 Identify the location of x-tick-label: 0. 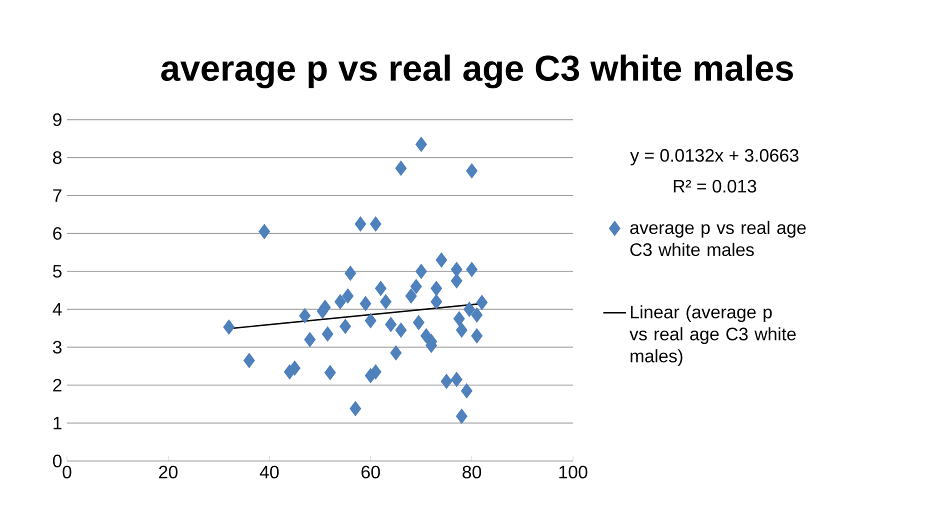
(67, 472).